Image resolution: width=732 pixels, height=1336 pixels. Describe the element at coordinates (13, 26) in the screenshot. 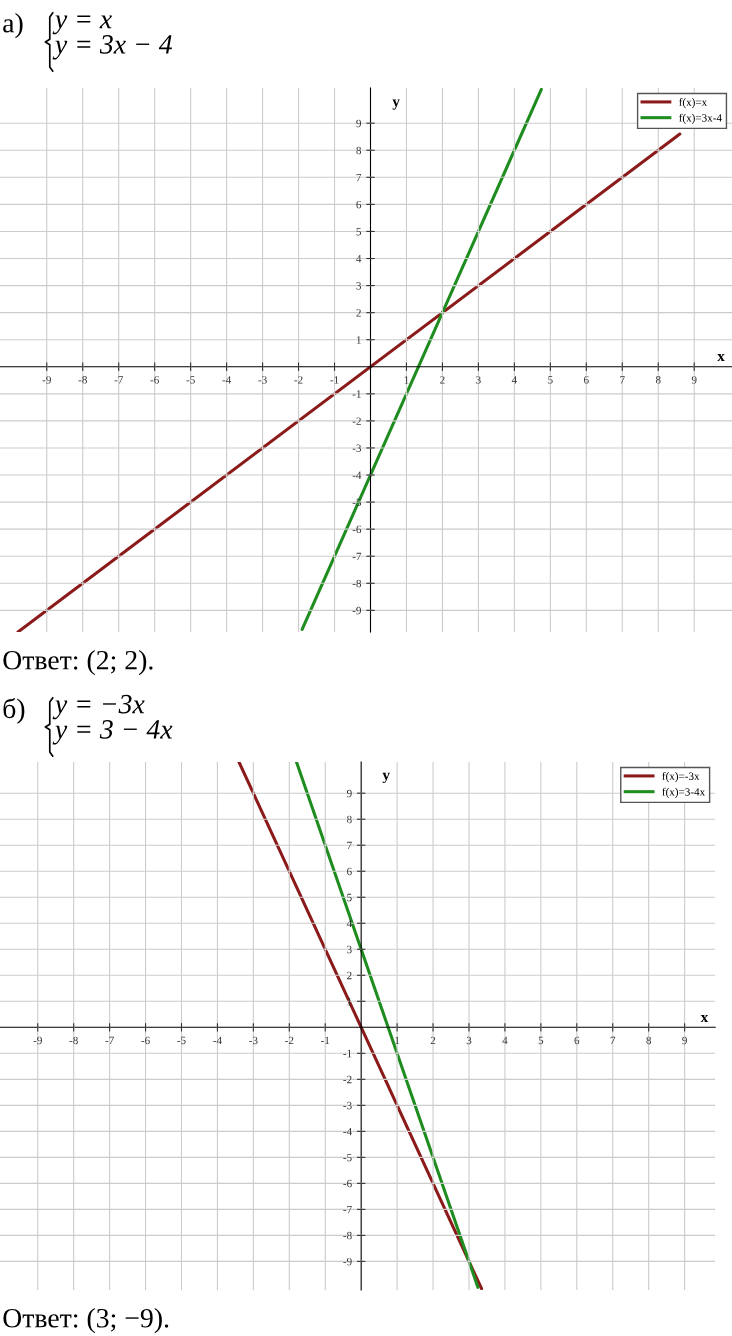

I see `chart-title: а)` at that location.